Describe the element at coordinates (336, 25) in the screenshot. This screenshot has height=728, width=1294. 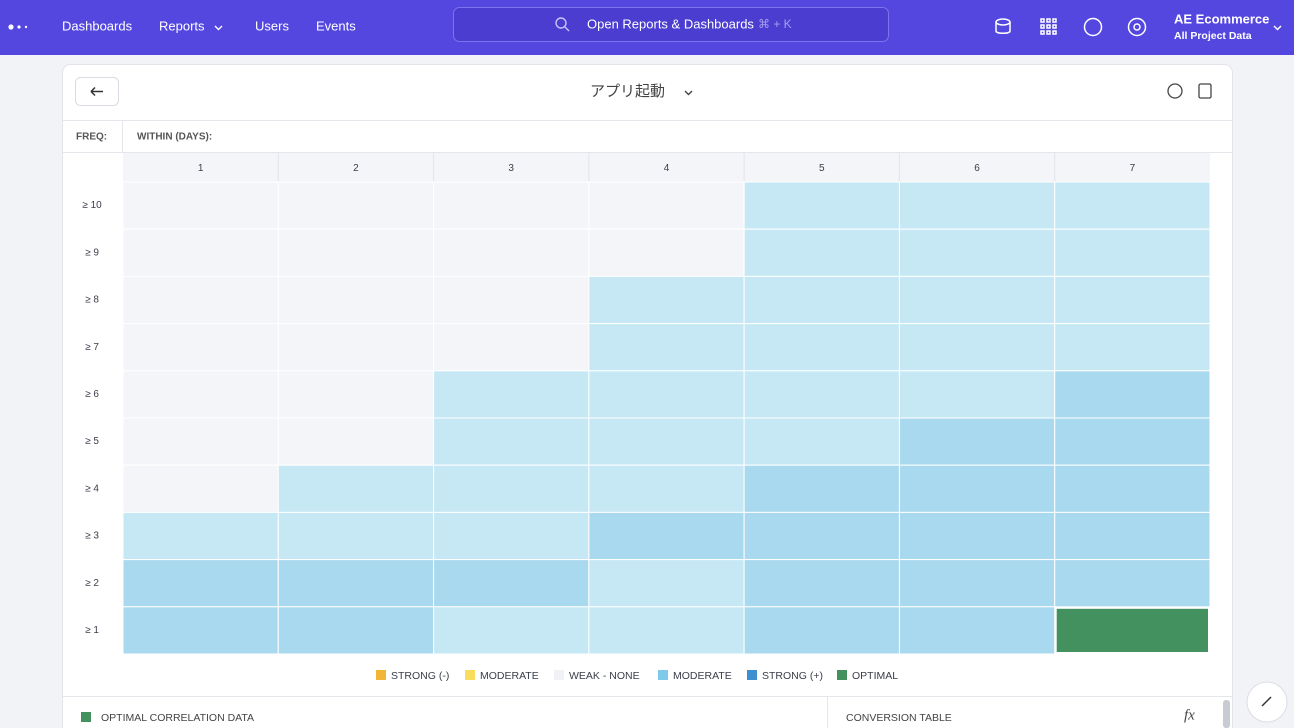
I see `nav-item: Events` at that location.